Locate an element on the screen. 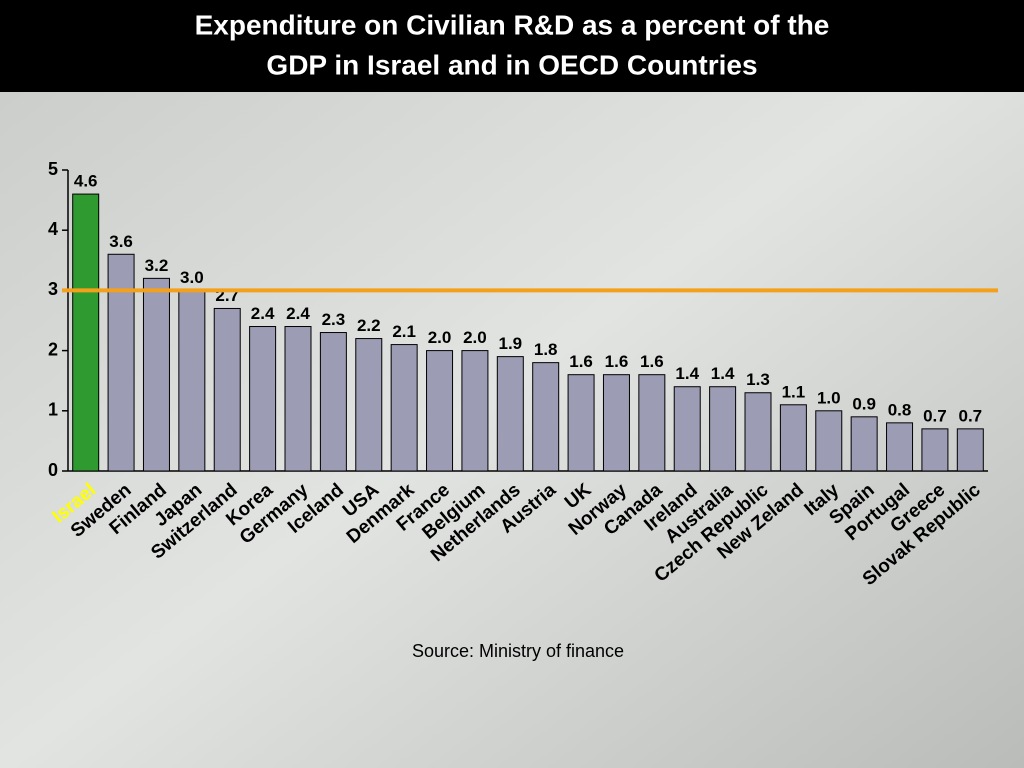 Image resolution: width=1024 pixels, height=768 pixels. value-label: 0.9 is located at coordinates (864, 403).